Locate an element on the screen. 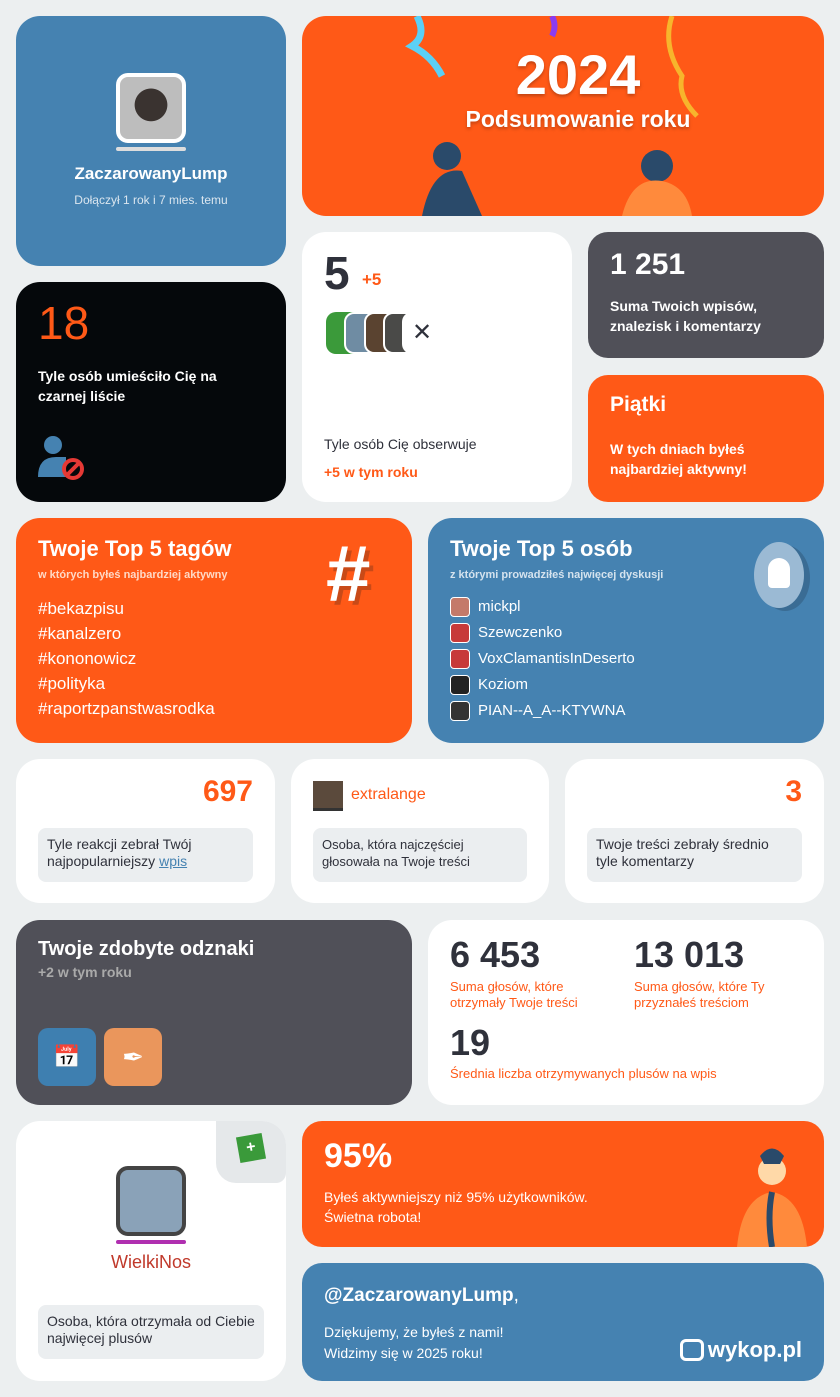 This screenshot has width=840, height=1397. avatar is located at coordinates (151, 108).